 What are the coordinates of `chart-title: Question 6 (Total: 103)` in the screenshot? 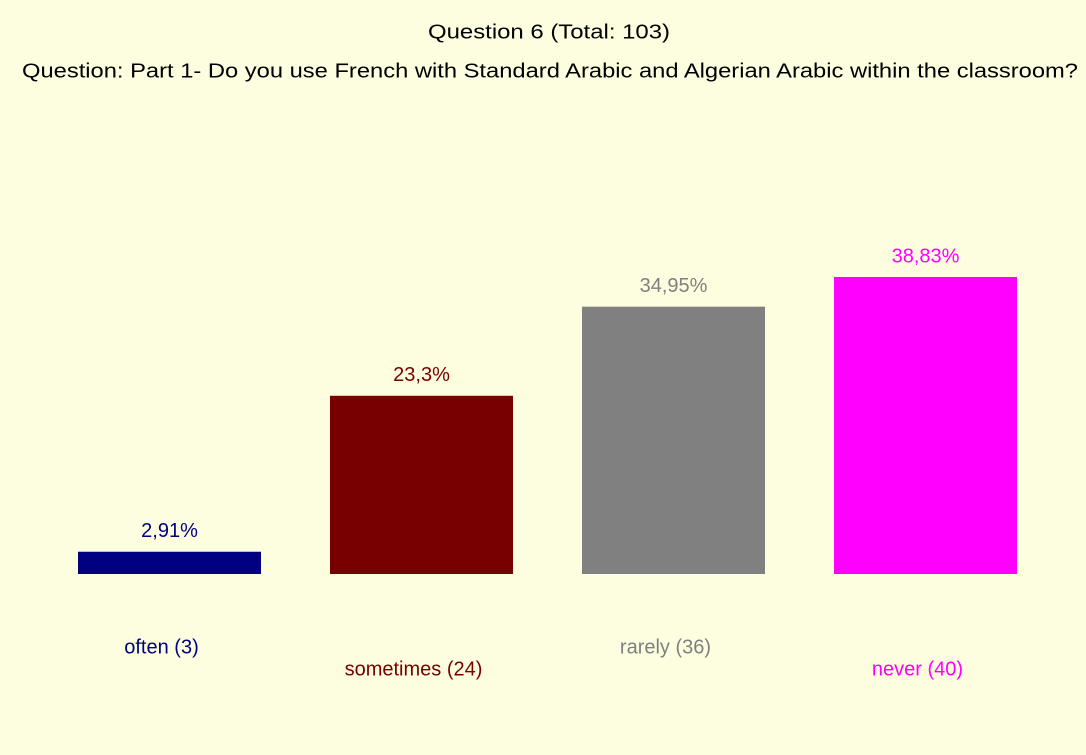 It's located at (549, 32).